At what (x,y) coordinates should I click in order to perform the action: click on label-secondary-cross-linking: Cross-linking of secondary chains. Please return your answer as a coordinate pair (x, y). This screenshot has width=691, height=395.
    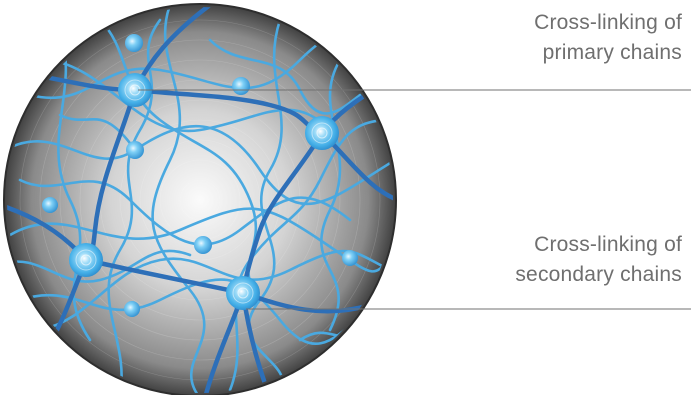
    Looking at the image, I should click on (598, 260).